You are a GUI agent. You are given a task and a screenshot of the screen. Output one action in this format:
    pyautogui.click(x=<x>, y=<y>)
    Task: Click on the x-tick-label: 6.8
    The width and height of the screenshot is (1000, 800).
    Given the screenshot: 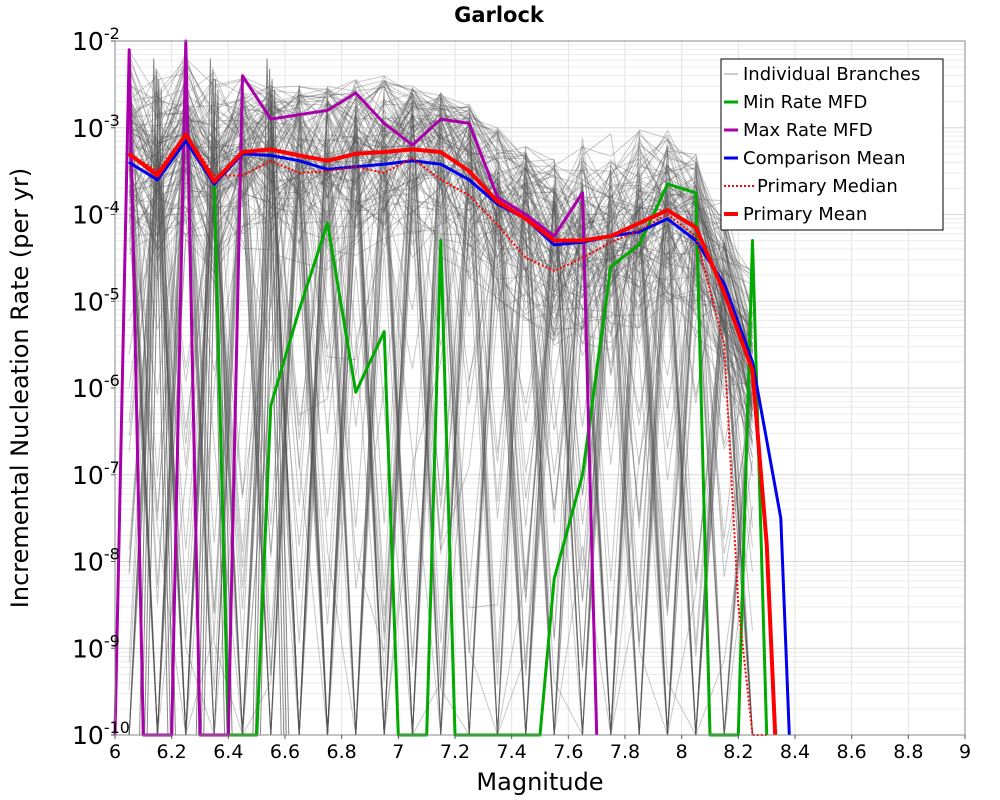 What is the action you would take?
    pyautogui.click(x=342, y=752)
    